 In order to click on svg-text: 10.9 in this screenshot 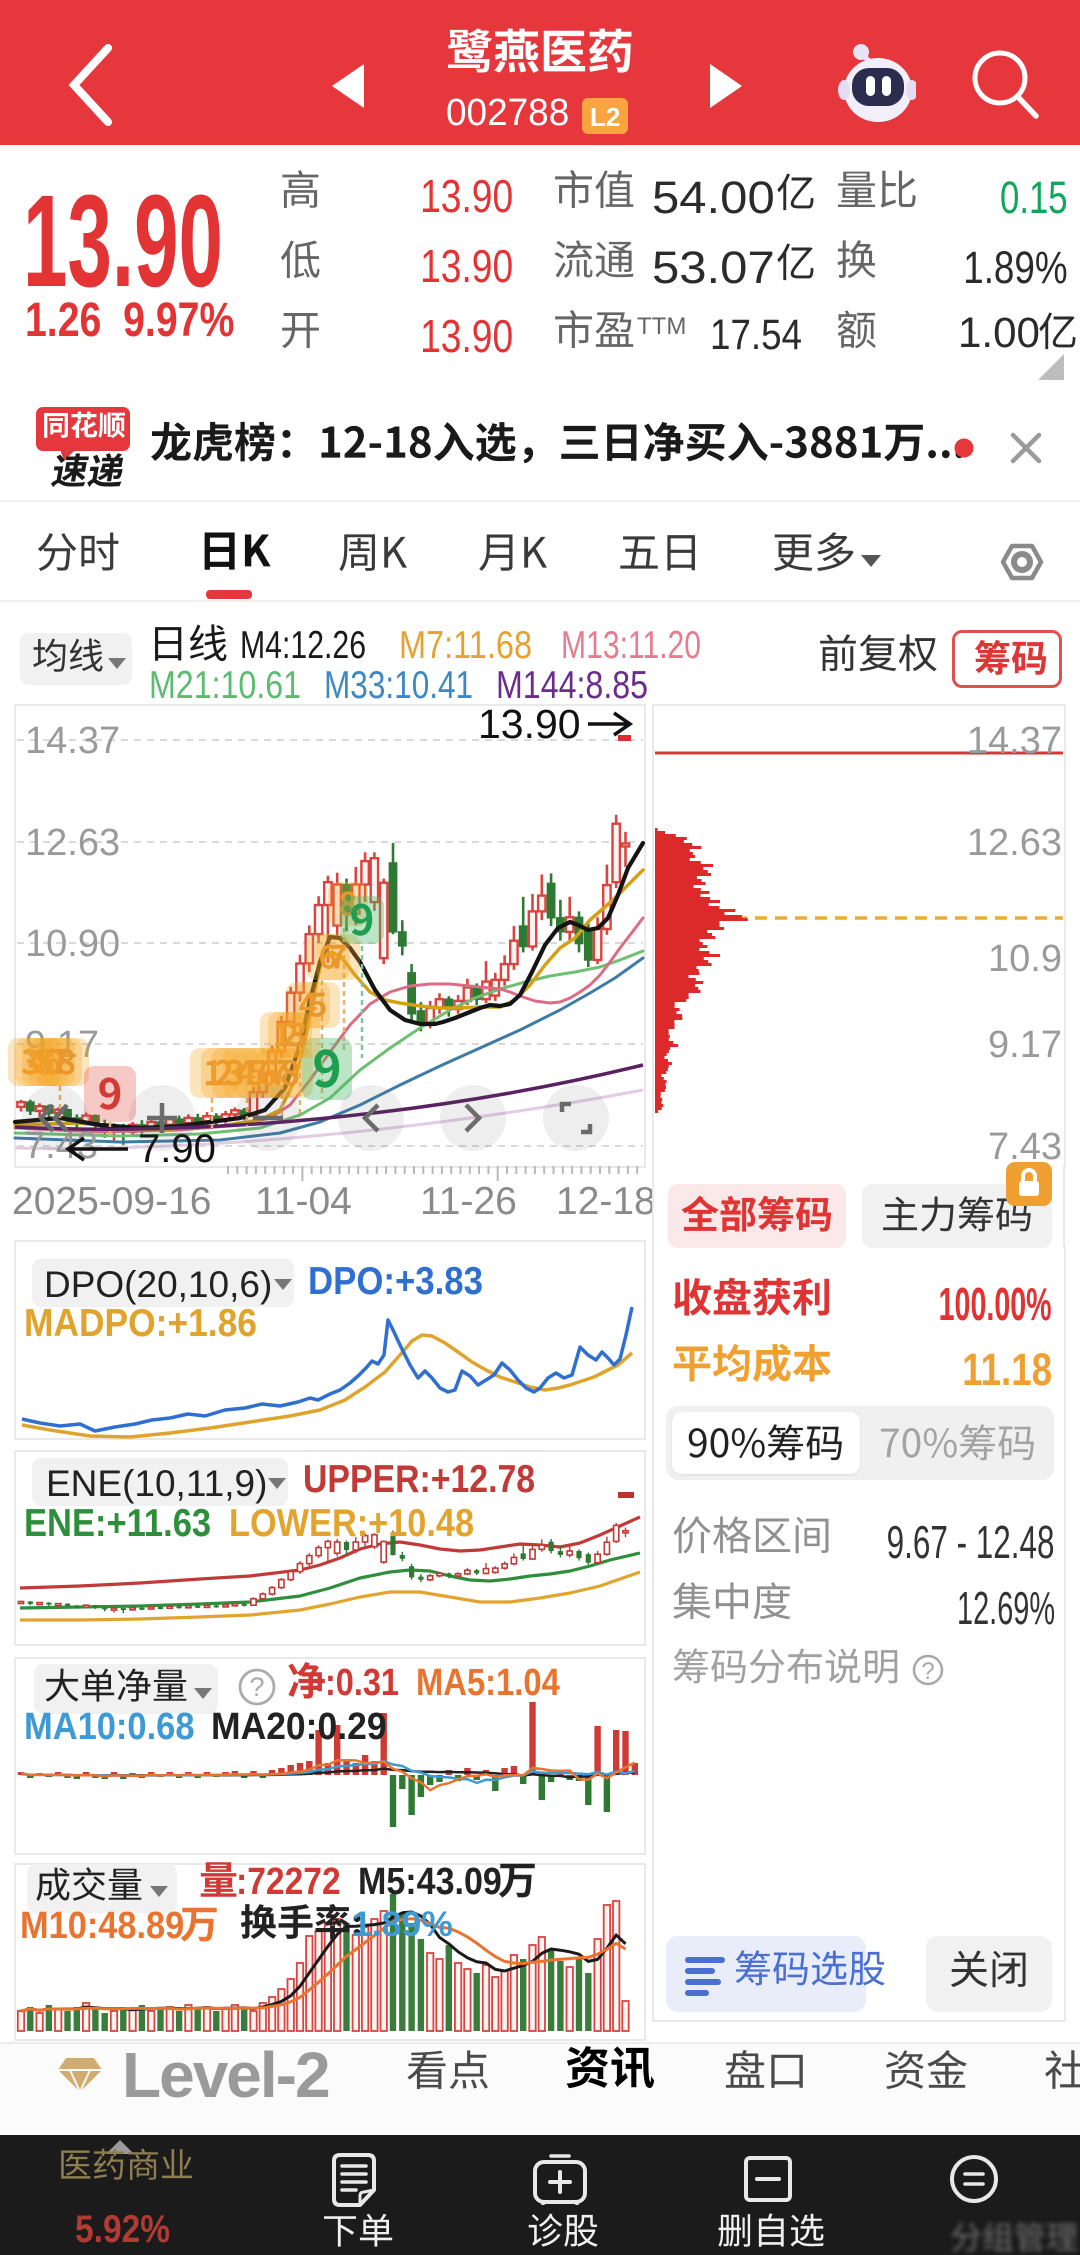, I will do `click(1025, 959)`.